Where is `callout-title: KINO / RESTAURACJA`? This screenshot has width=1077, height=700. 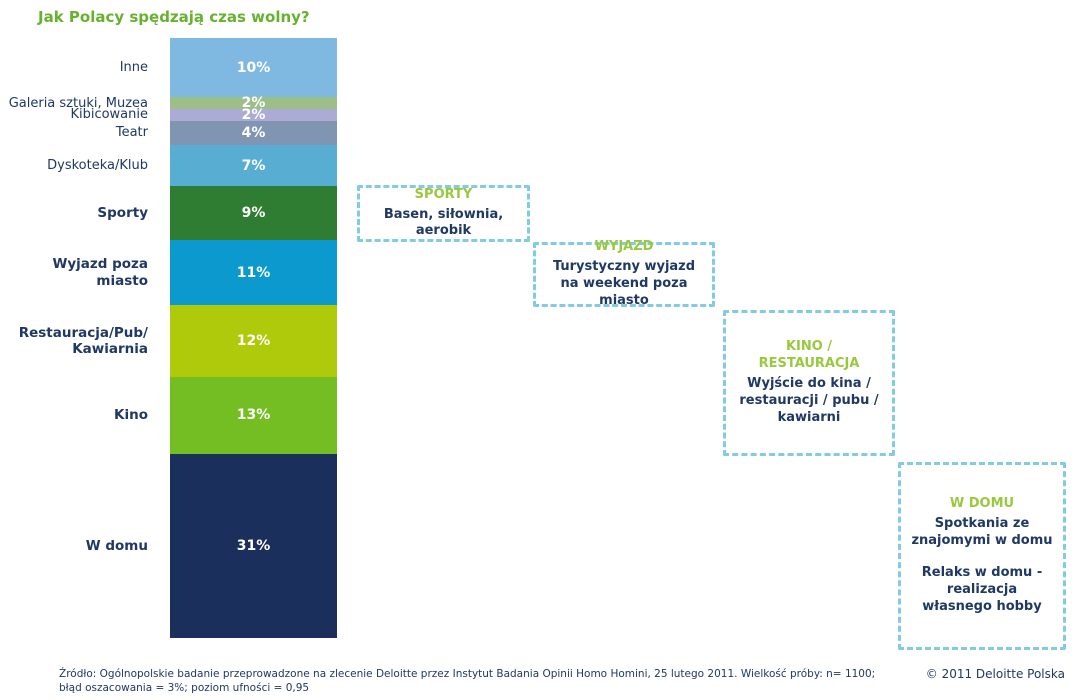 callout-title: KINO / RESTAURACJA is located at coordinates (809, 355).